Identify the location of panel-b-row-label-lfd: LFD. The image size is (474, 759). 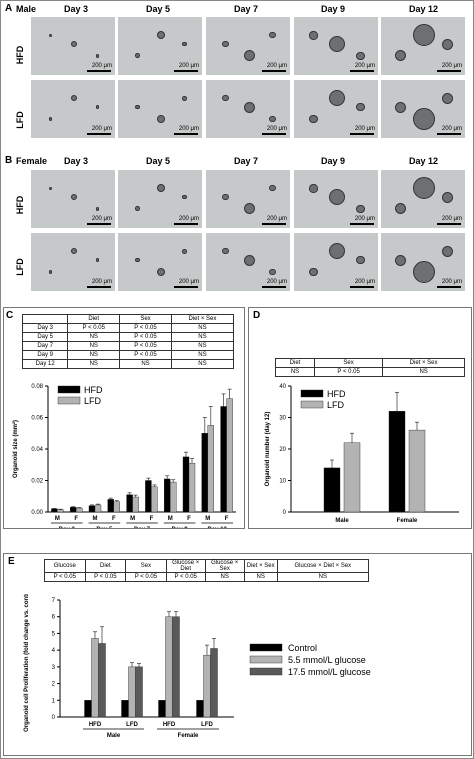
(20, 267).